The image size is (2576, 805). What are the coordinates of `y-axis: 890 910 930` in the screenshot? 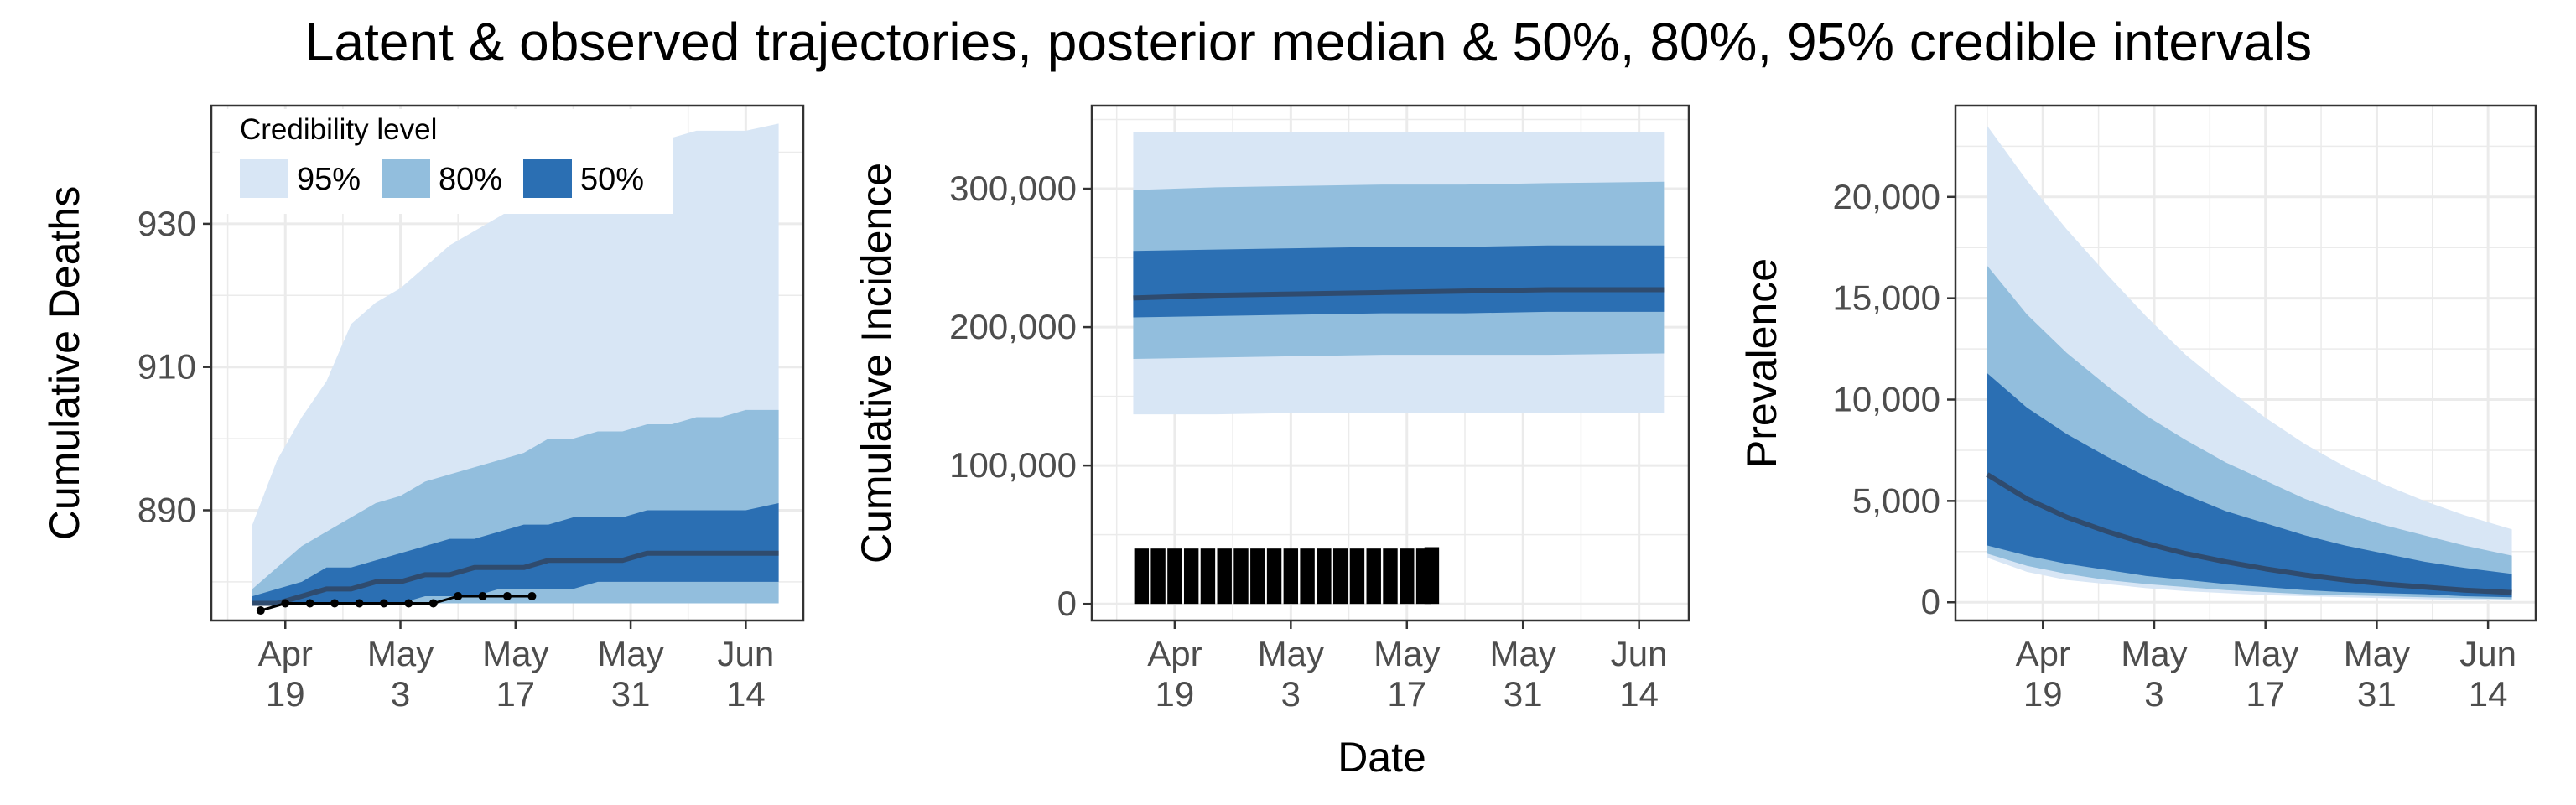 It's located at (174, 366).